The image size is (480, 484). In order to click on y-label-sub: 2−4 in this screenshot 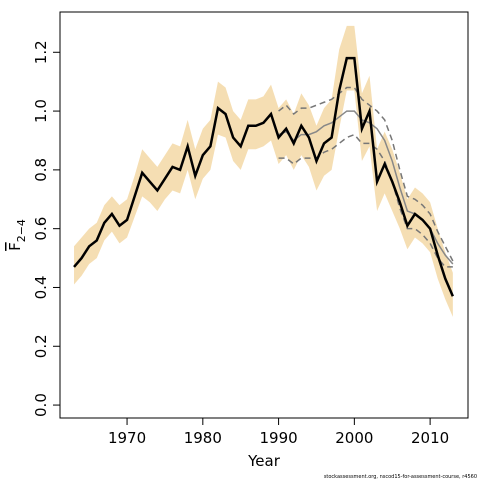, I will do `click(21, 230)`.